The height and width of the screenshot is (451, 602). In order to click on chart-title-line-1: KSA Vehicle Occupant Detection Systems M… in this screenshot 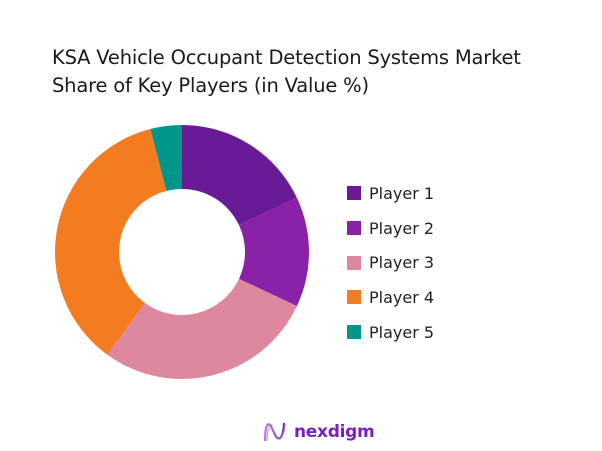, I will do `click(286, 57)`.